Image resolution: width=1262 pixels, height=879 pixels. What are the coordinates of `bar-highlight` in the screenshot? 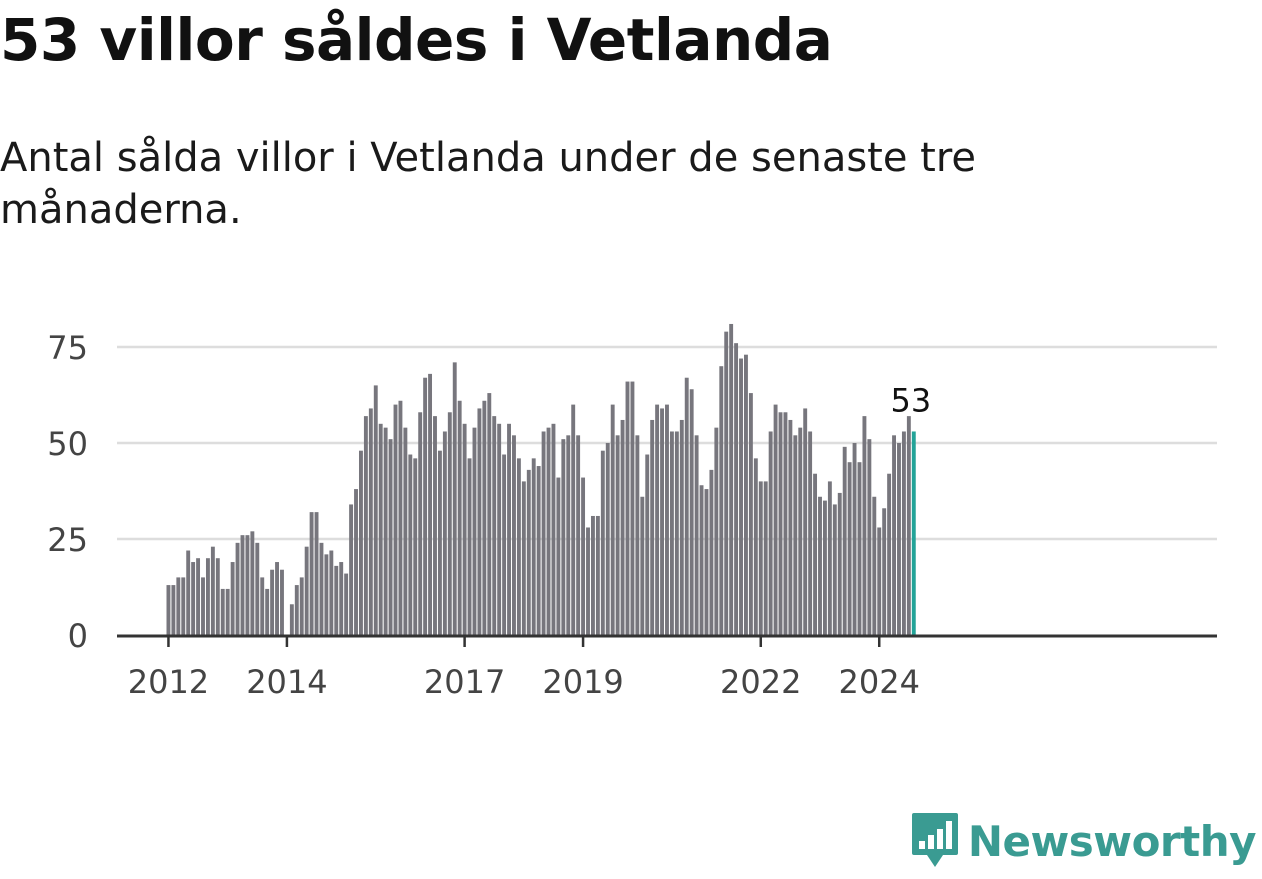 It's located at (913, 533).